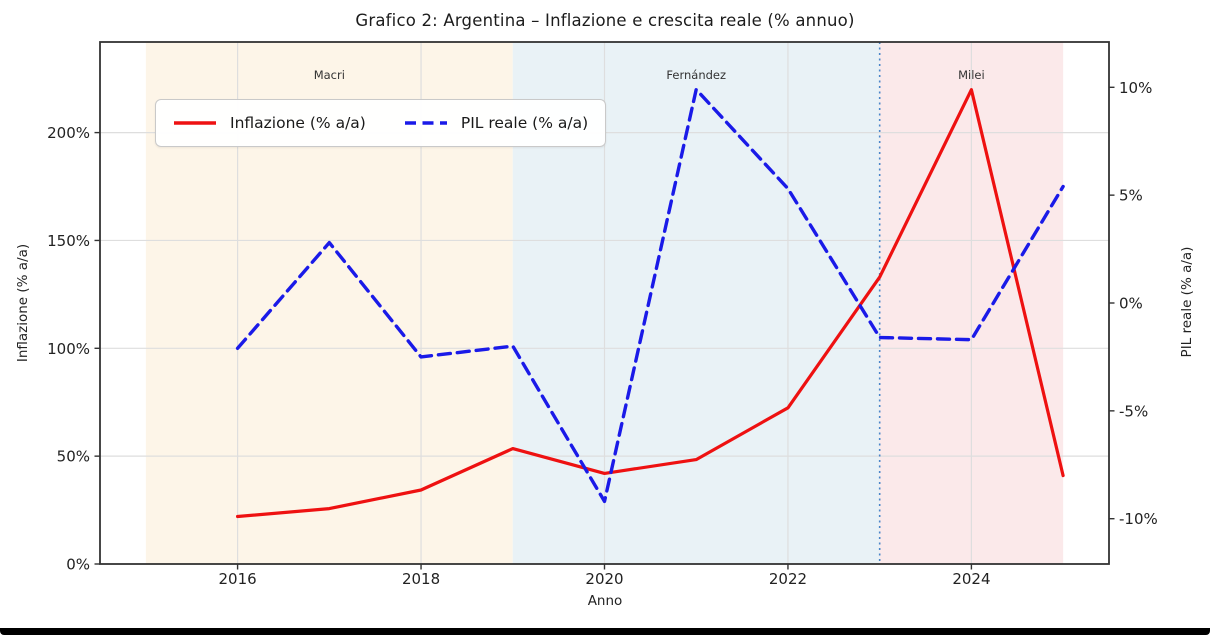  Describe the element at coordinates (604, 579) in the screenshot. I see `x-tick-label: 2020` at that location.